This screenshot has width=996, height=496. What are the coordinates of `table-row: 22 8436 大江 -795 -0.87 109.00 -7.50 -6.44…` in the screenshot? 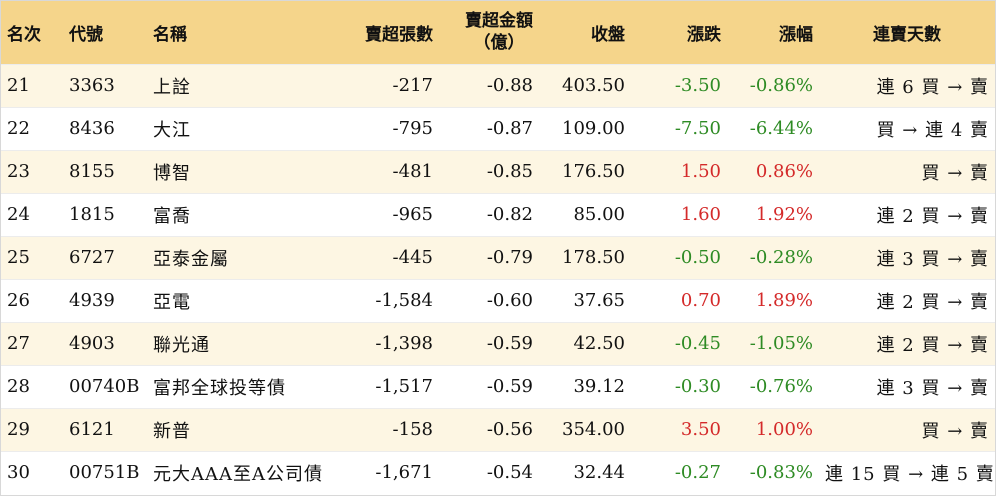 It's located at (498, 128).